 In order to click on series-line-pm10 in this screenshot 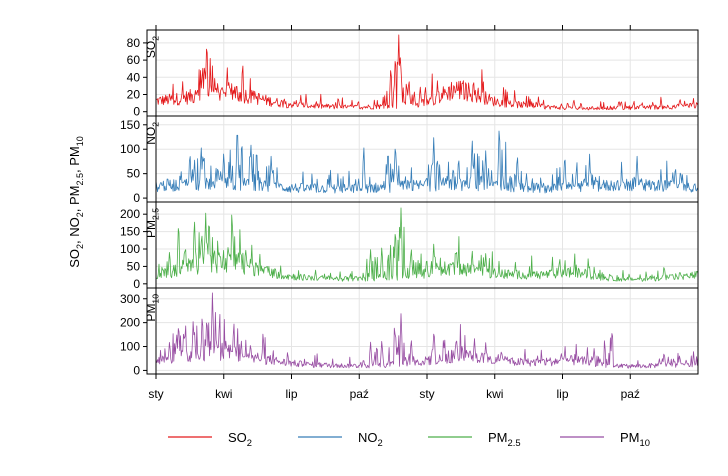, I will do `click(427, 330)`.